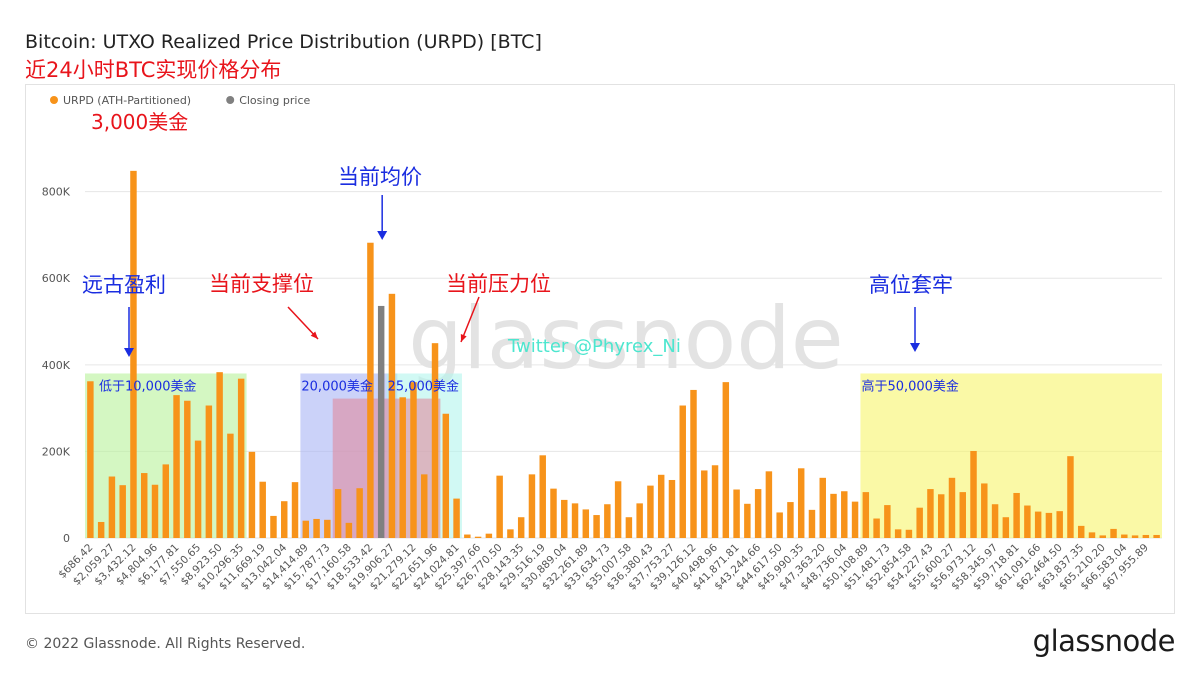 The width and height of the screenshot is (1200, 675). I want to click on legend-marker, so click(230, 100).